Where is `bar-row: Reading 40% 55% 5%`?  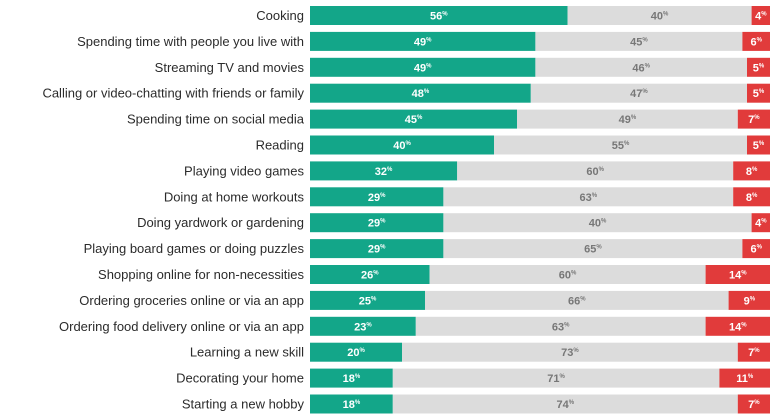
bar-row: Reading 40% 55% 5% is located at coordinates (513, 145).